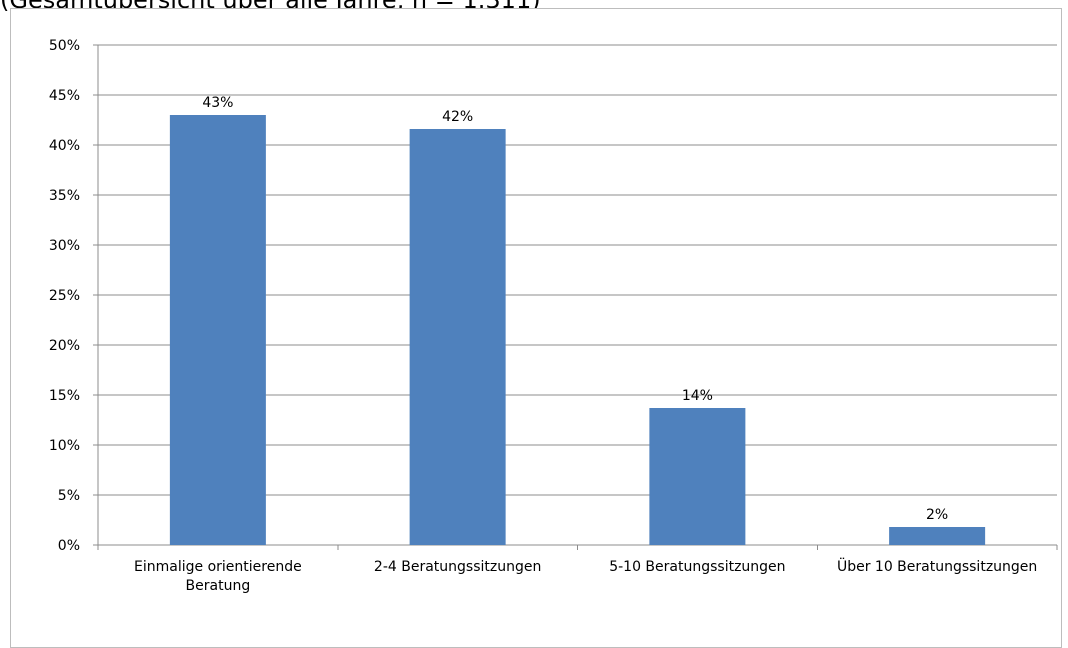 This screenshot has width=1068, height=648. I want to click on y-tick-label: 40%, so click(64, 146).